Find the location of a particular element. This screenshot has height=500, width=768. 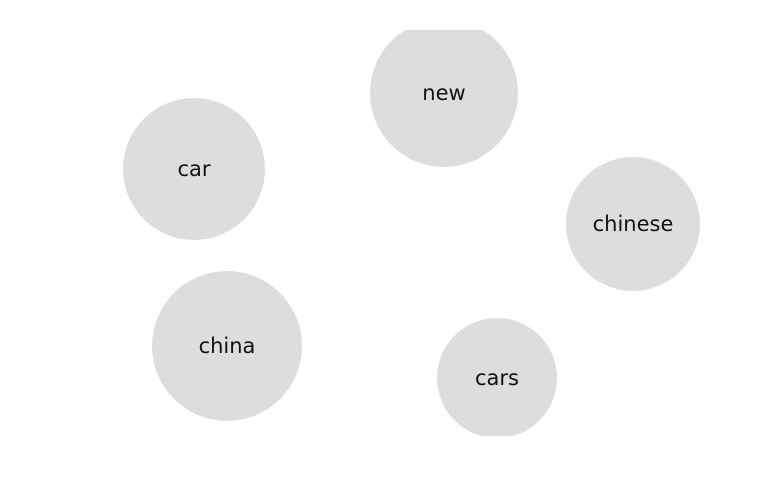

bubble-new: new is located at coordinates (444, 93).